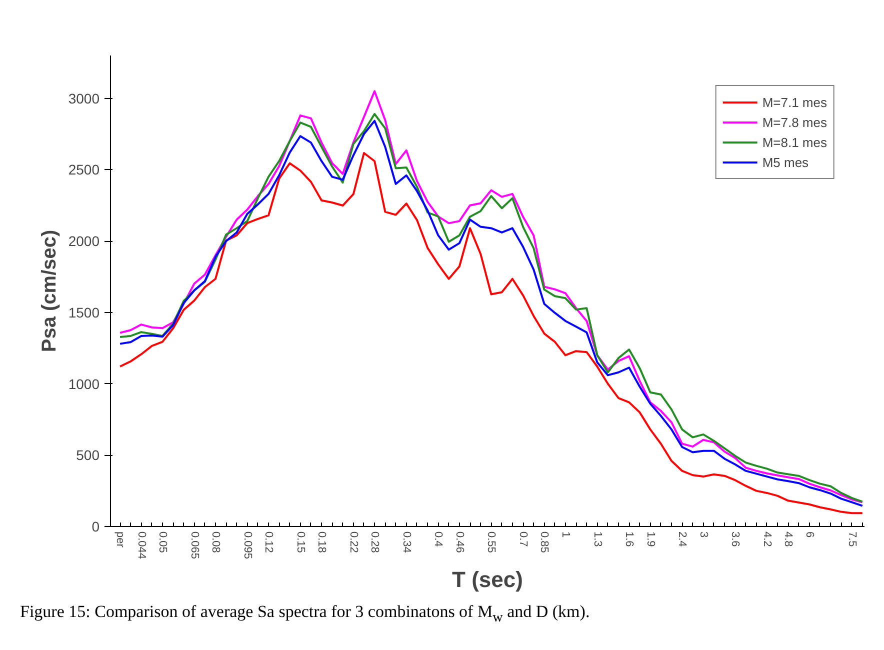 The image size is (884, 650). I want to click on x-tick-label: 0.08, so click(215, 542).